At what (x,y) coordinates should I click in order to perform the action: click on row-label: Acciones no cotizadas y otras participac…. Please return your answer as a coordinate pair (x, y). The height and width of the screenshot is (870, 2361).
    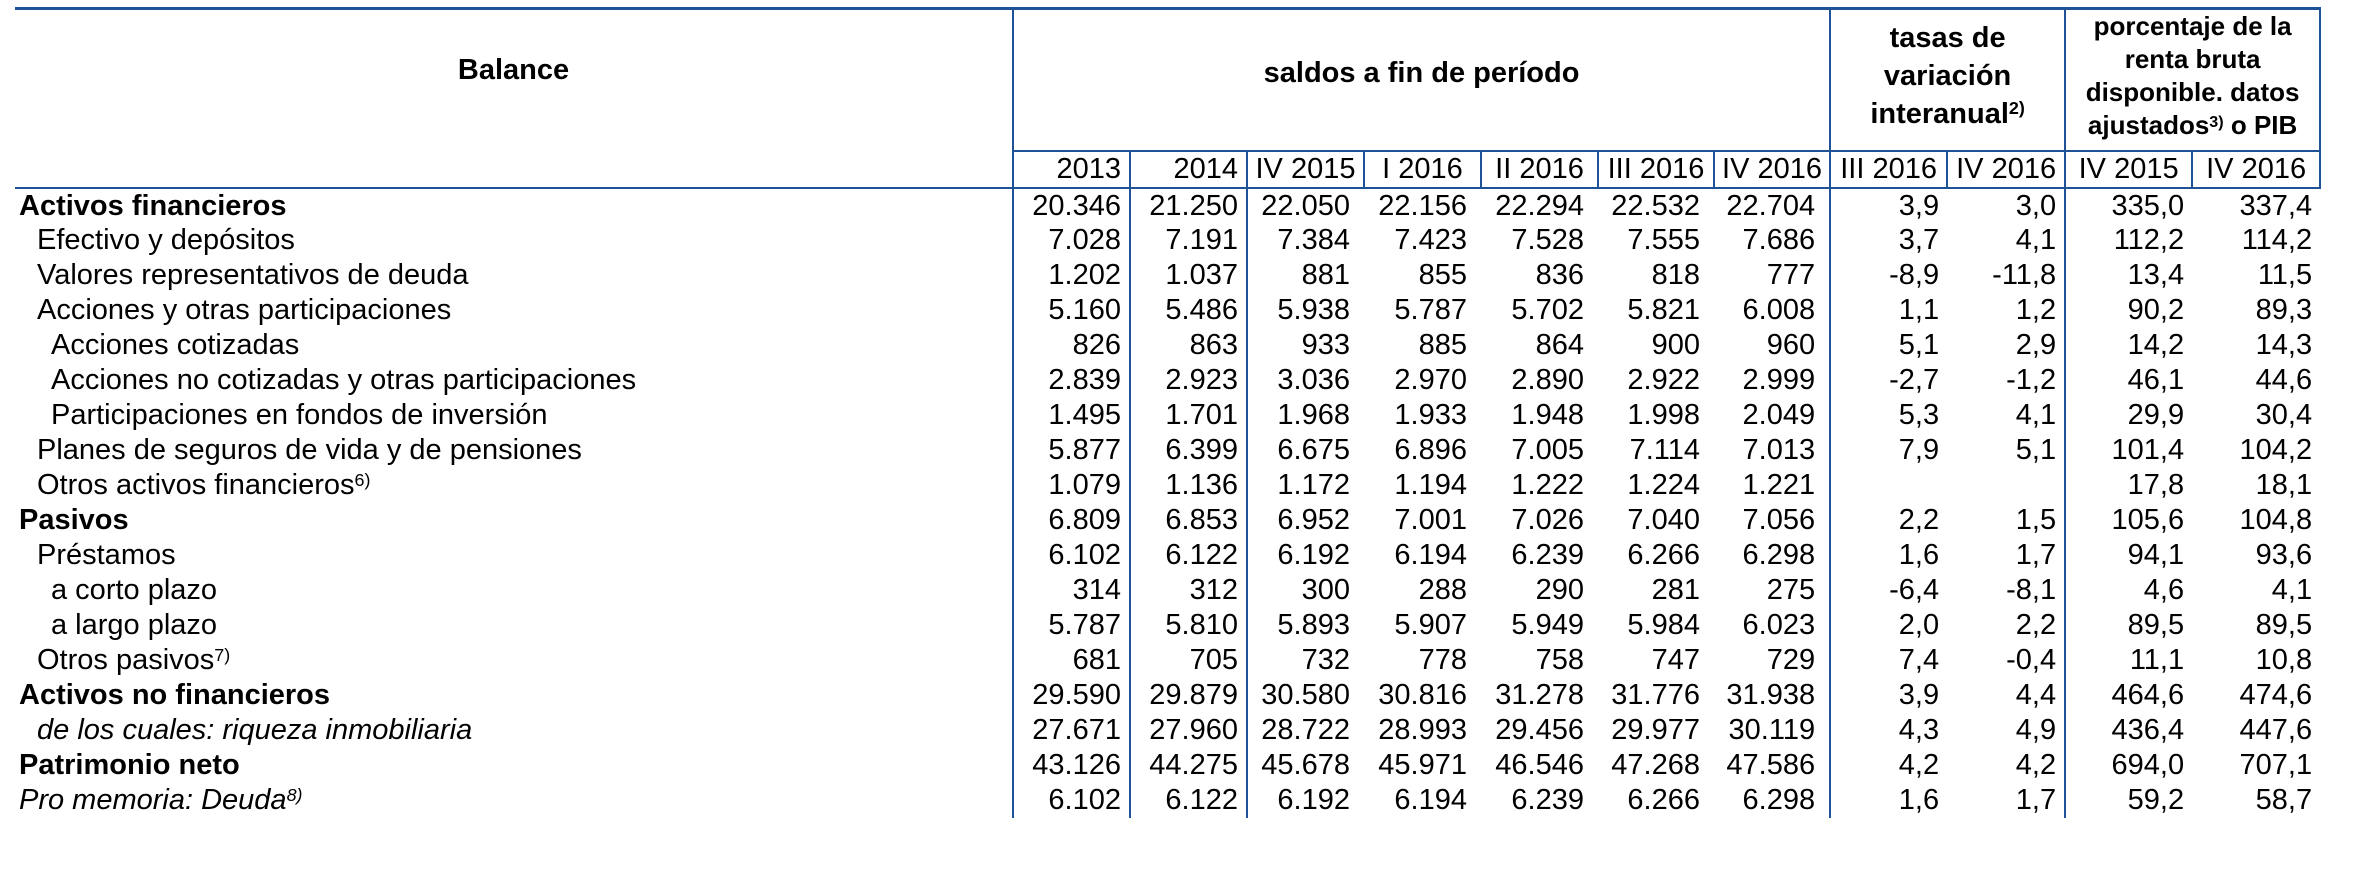
    Looking at the image, I should click on (514, 380).